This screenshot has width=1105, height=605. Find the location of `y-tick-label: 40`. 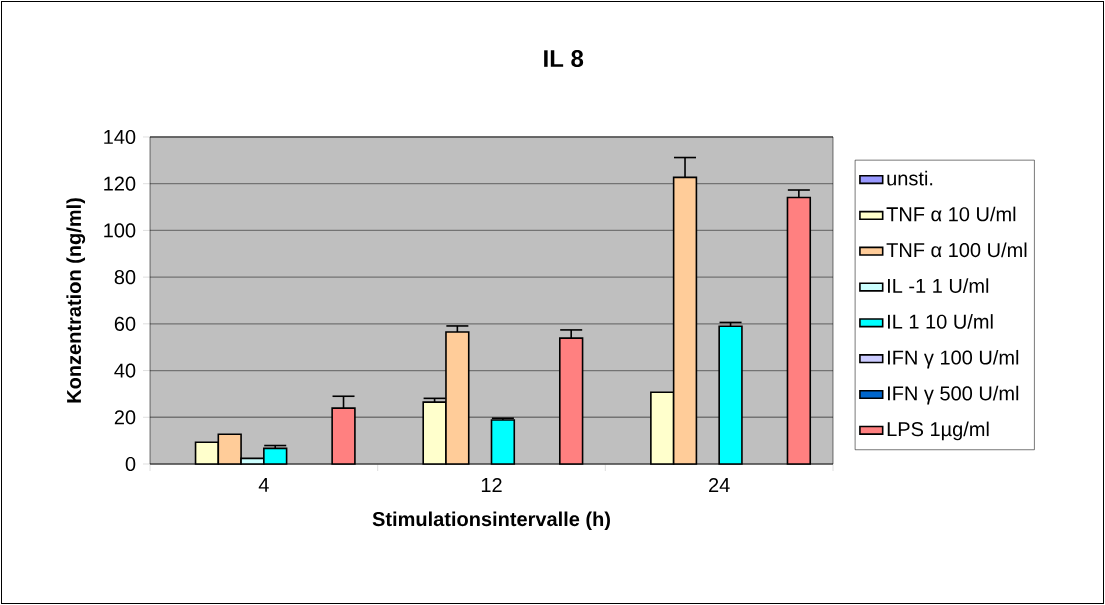

y-tick-label: 40 is located at coordinates (125, 370).